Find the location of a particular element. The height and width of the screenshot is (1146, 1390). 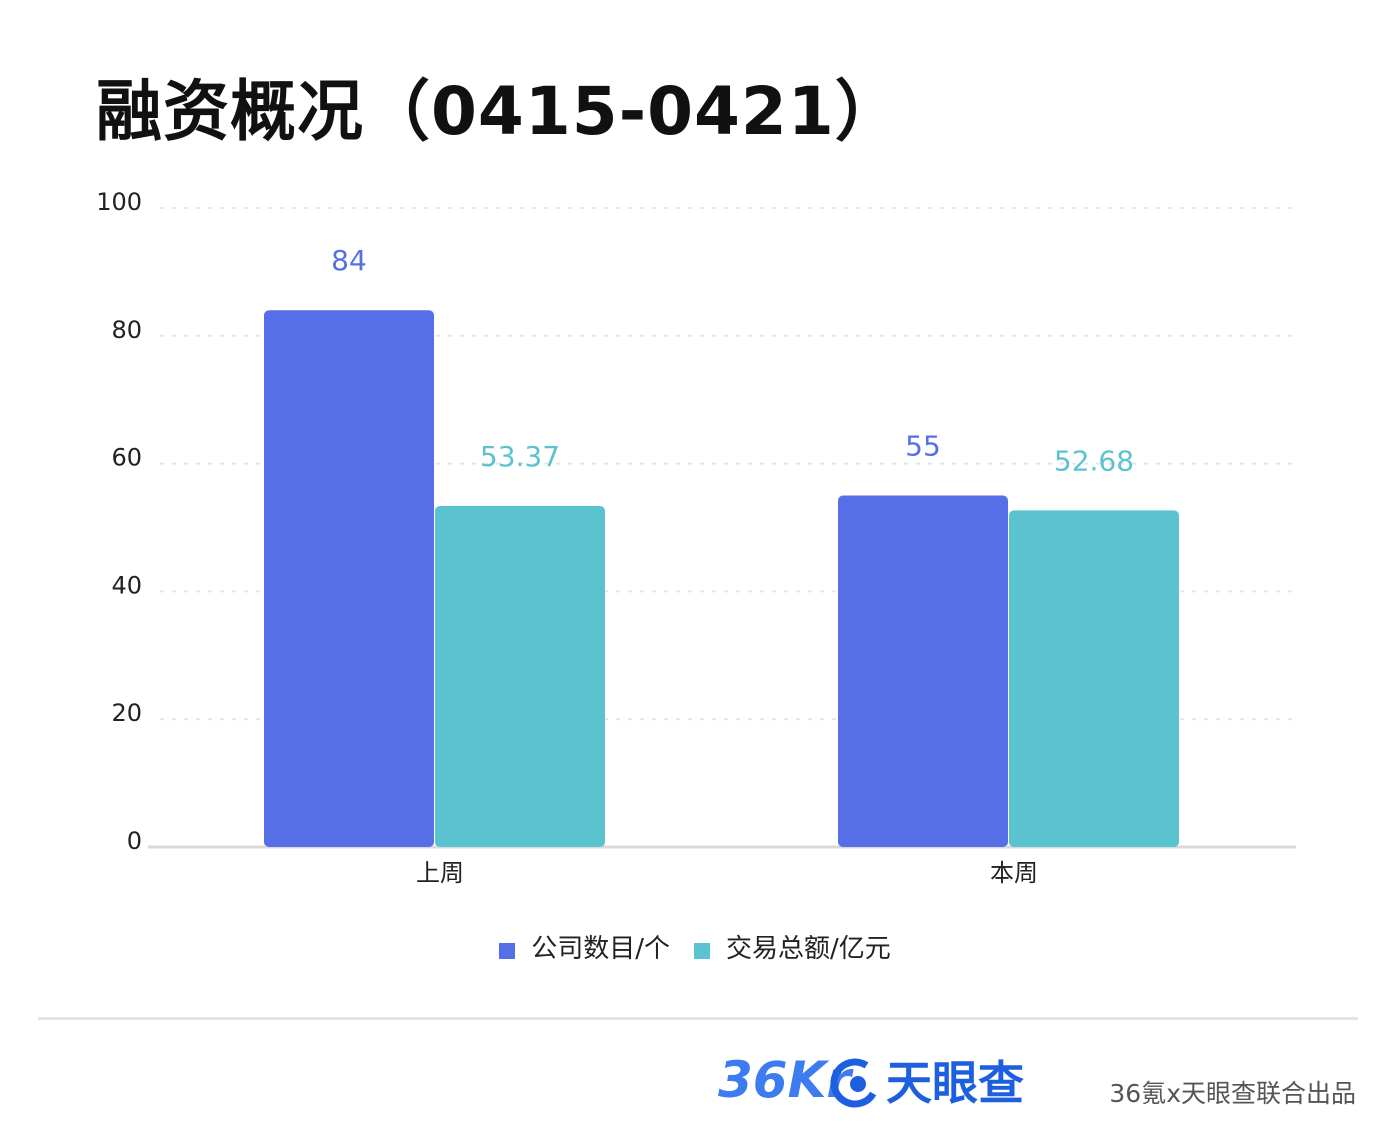

data-label: 55 is located at coordinates (923, 446).